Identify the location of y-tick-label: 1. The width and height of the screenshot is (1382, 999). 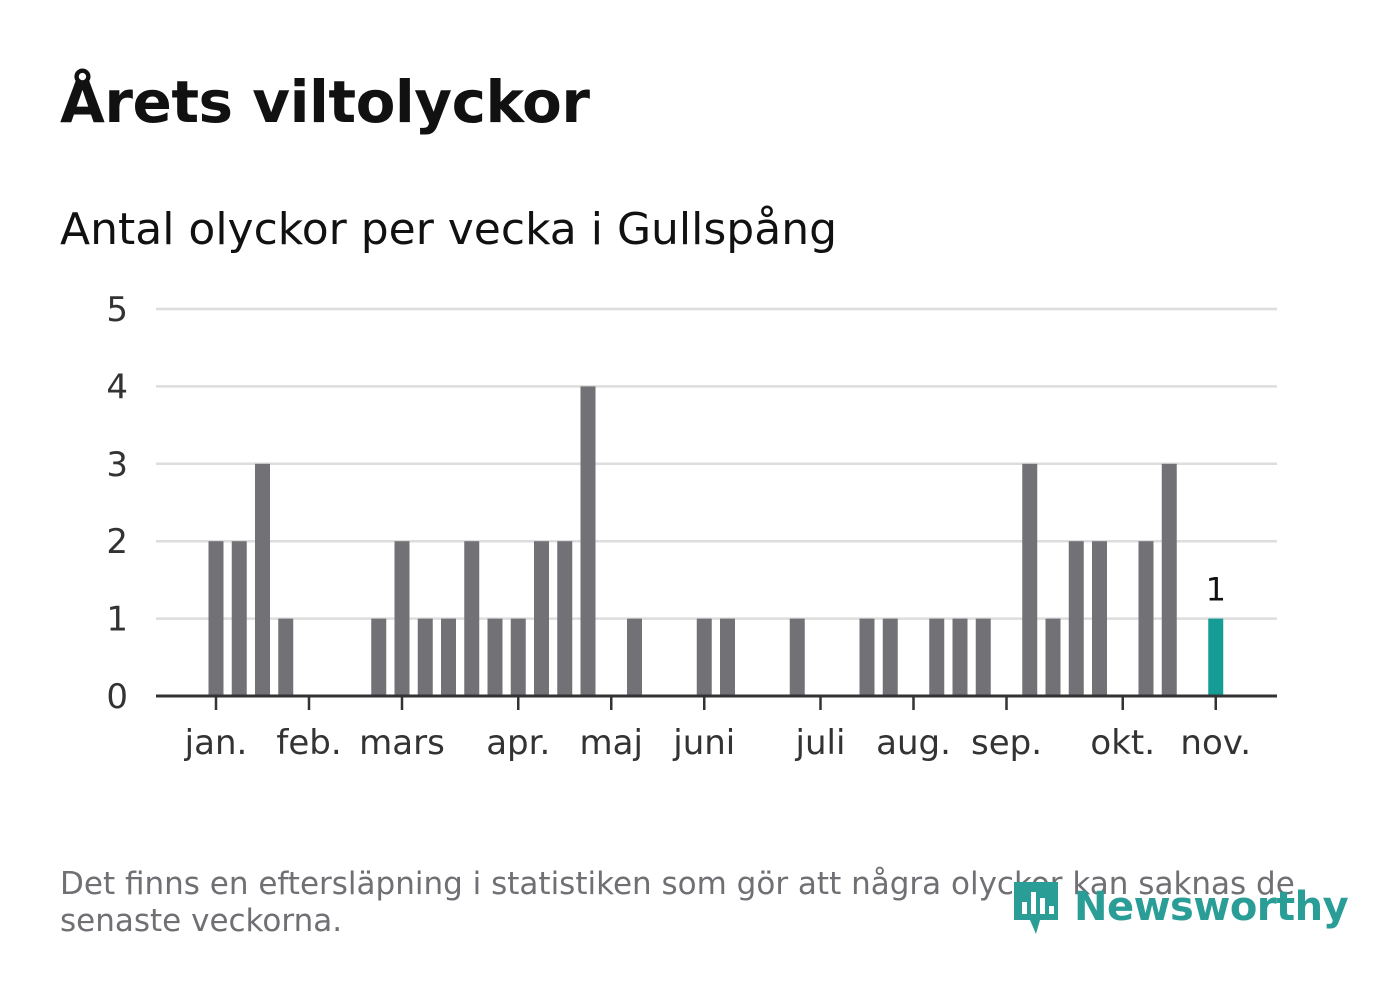
(117, 620).